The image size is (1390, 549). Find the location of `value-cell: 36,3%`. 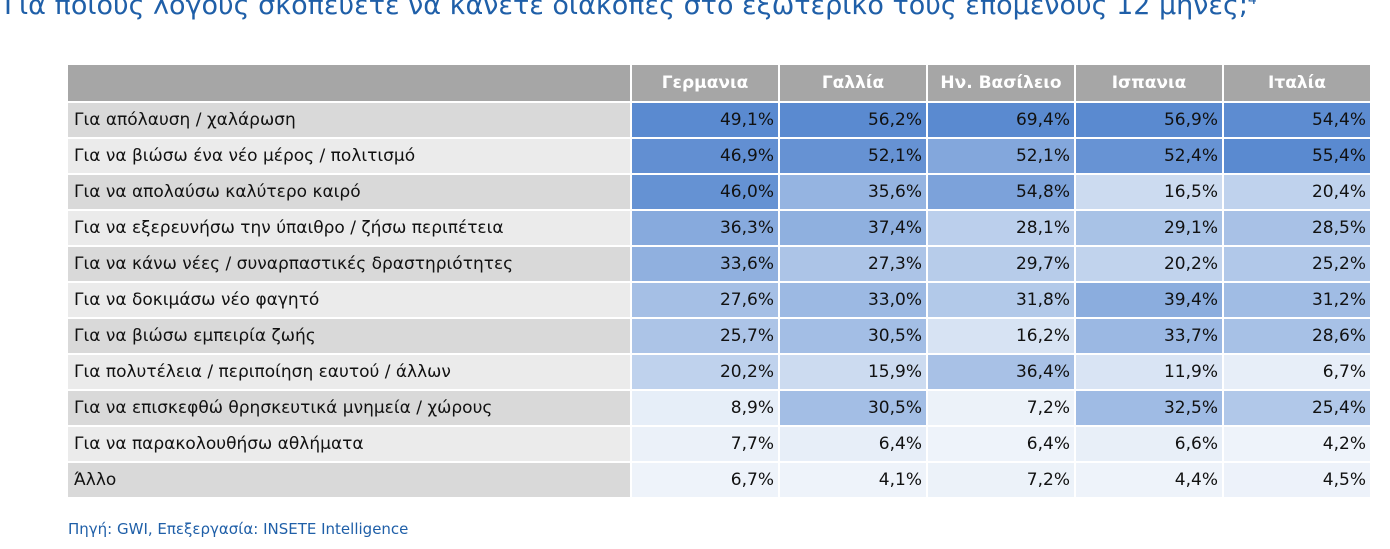

value-cell: 36,3% is located at coordinates (705, 229).